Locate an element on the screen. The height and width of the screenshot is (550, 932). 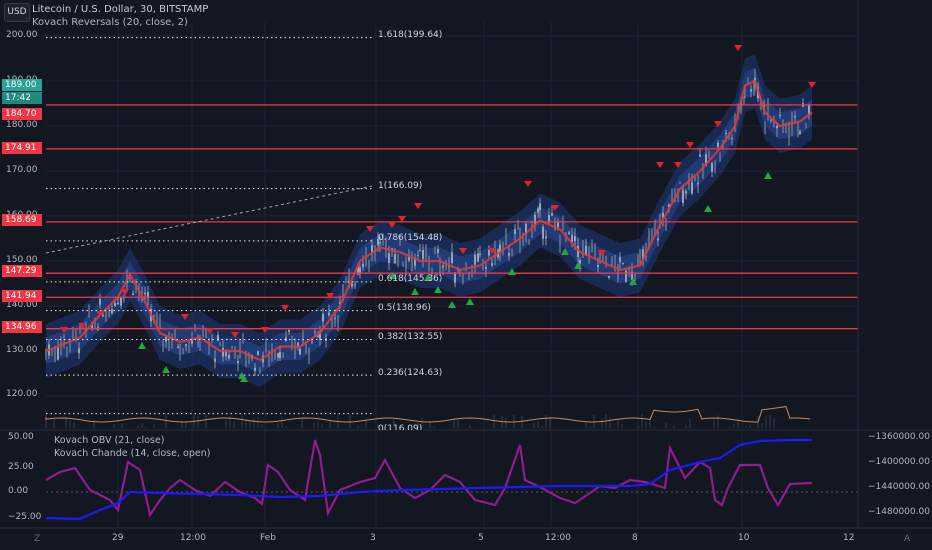
time-tick: 12:00 is located at coordinates (193, 538).